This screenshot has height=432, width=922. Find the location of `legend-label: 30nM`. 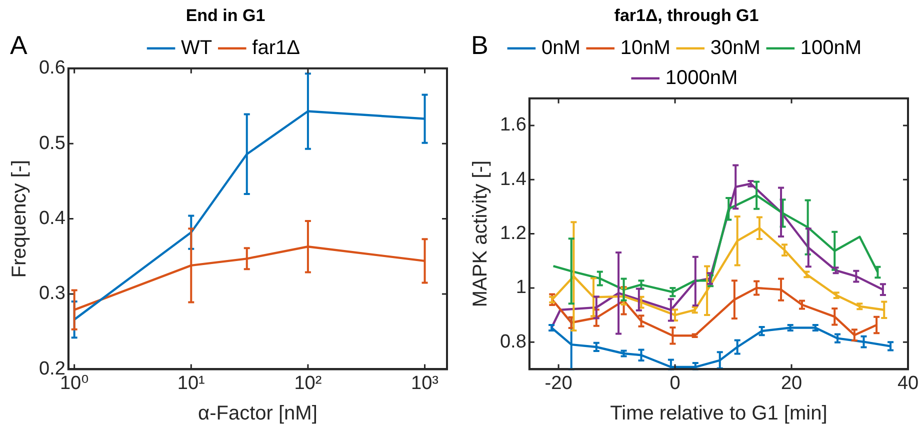

legend-label: 30nM is located at coordinates (735, 47).